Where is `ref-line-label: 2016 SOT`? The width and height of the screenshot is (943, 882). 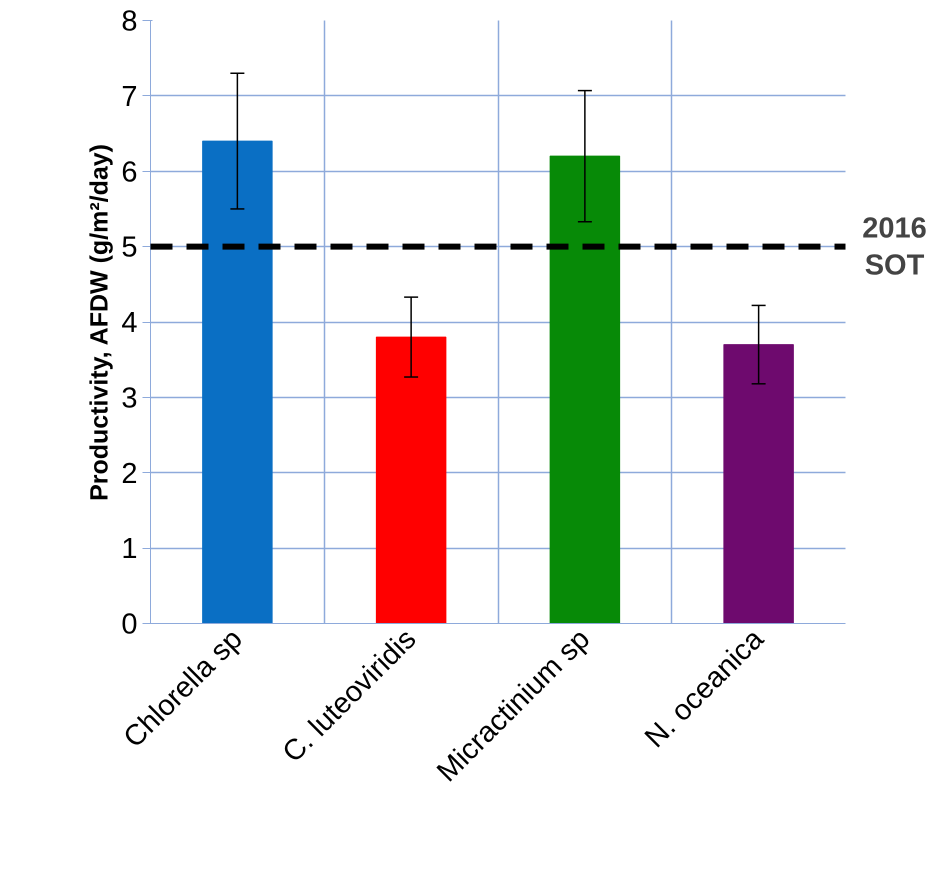 ref-line-label: 2016 SOT is located at coordinates (894, 247).